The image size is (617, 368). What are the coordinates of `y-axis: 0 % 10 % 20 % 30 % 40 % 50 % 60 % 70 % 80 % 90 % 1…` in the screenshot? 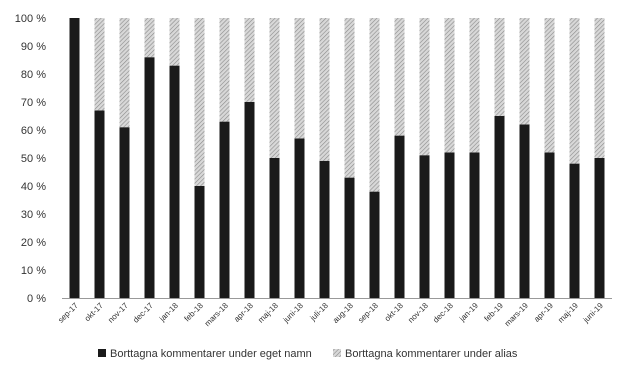 It's located at (30, 159).